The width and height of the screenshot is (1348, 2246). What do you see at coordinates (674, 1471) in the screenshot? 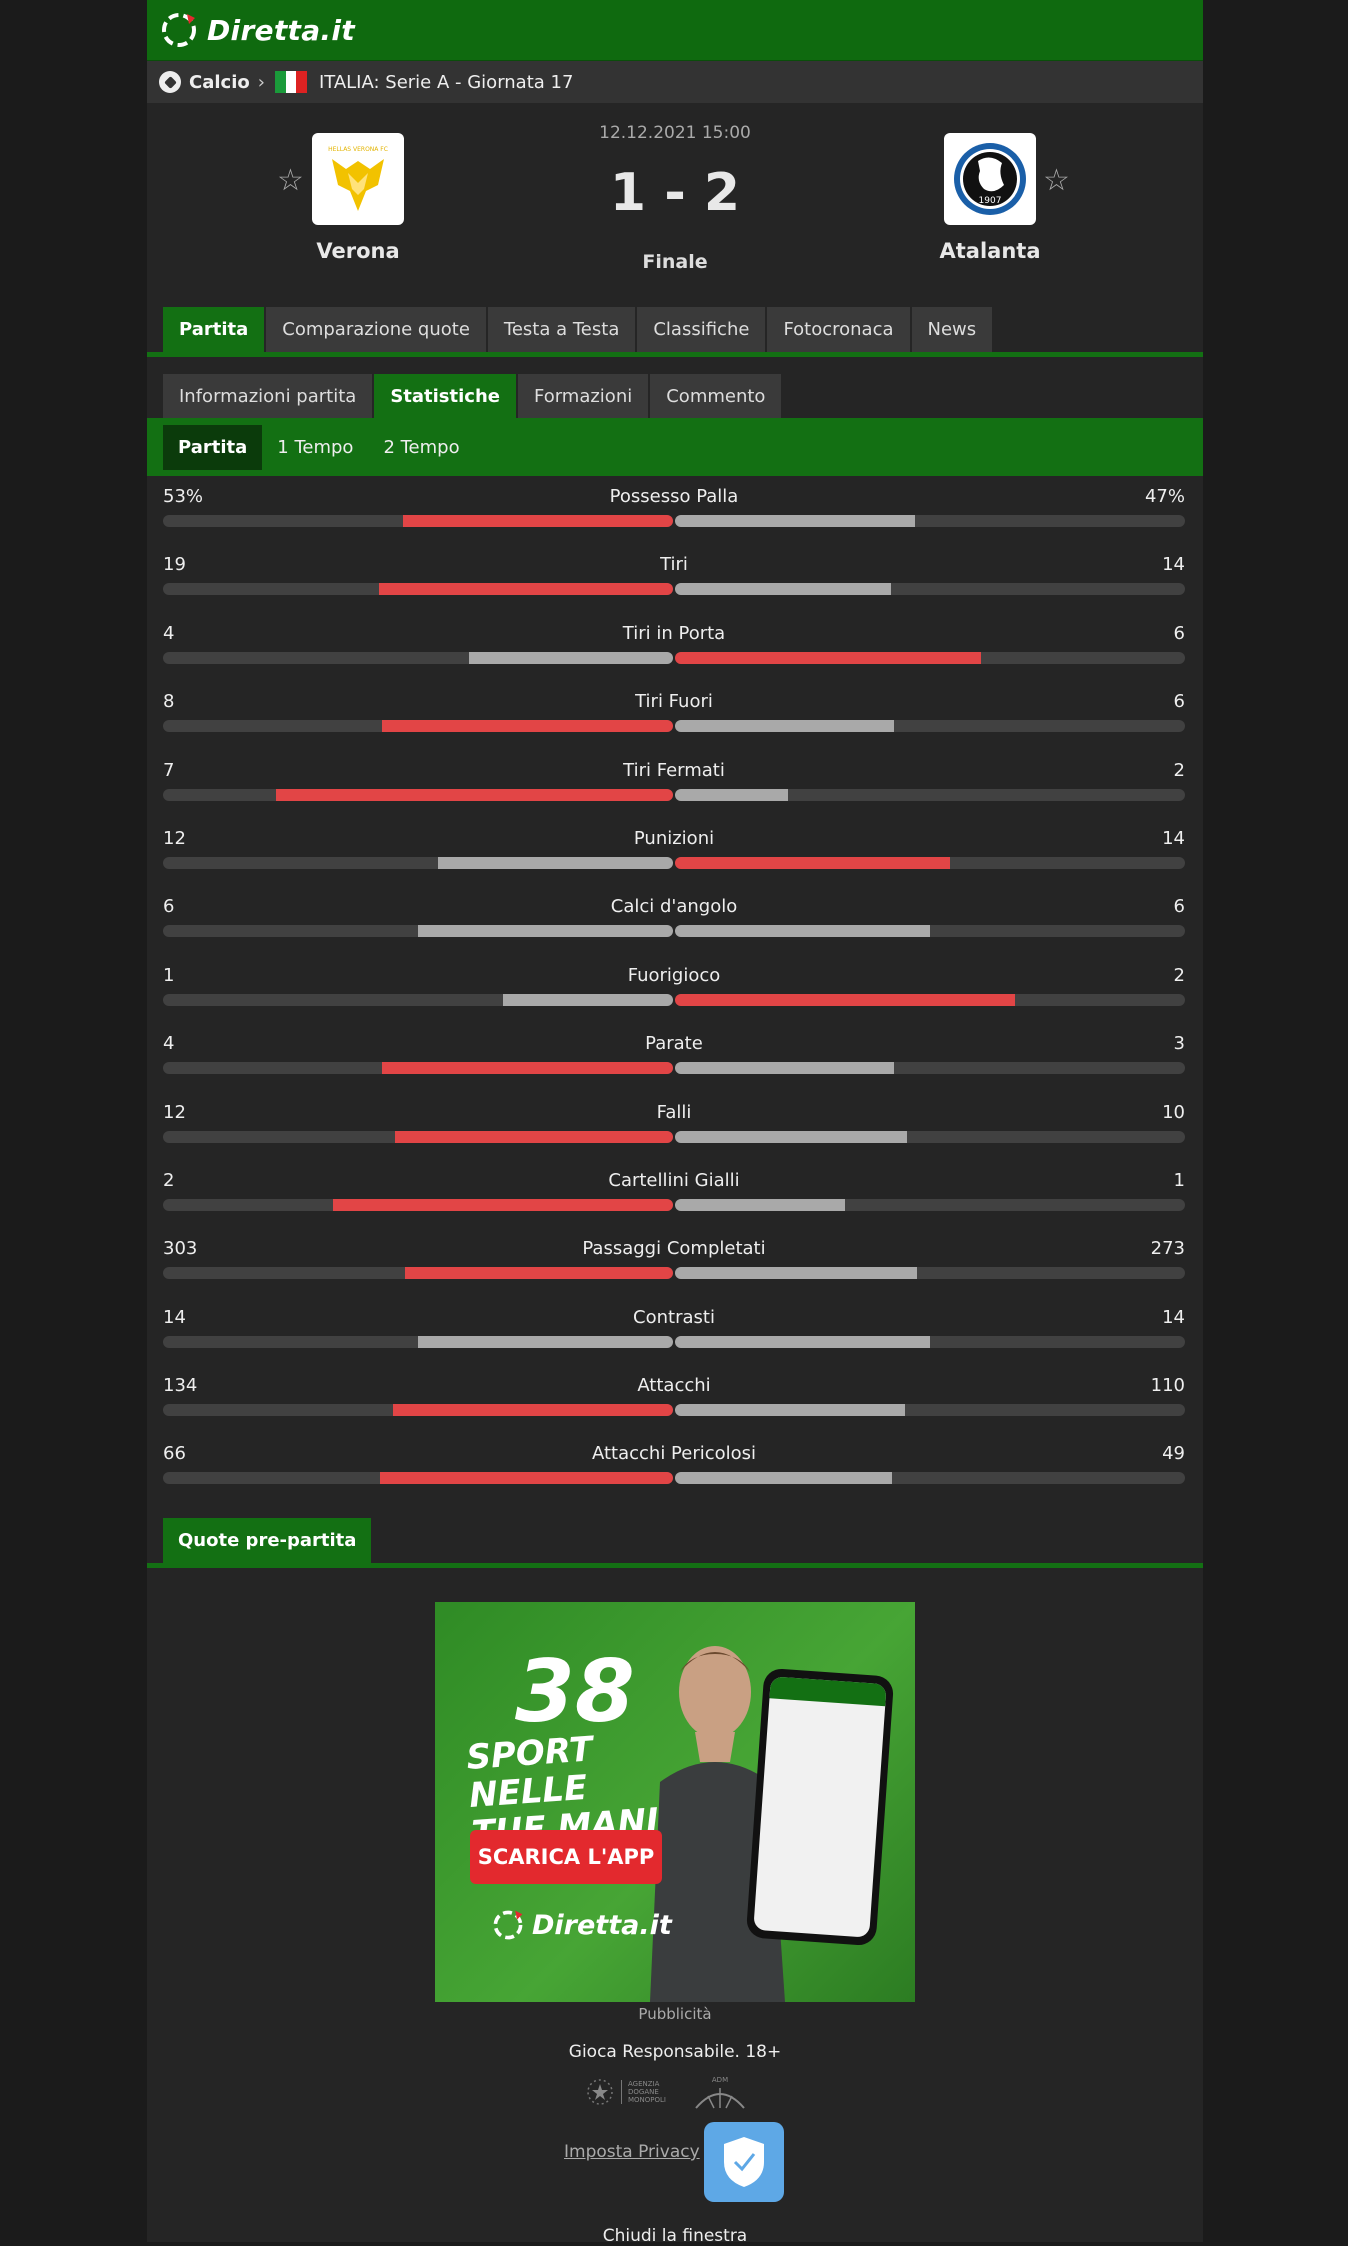
I see `stat-row: 66 Attacchi Pericolosi 49` at bounding box center [674, 1471].